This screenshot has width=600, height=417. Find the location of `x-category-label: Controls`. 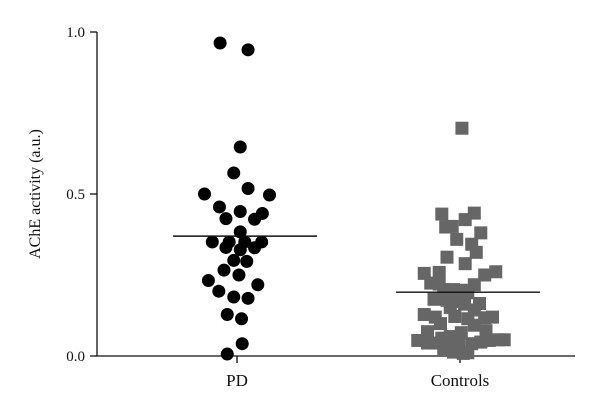

x-category-label: Controls is located at coordinates (460, 380).